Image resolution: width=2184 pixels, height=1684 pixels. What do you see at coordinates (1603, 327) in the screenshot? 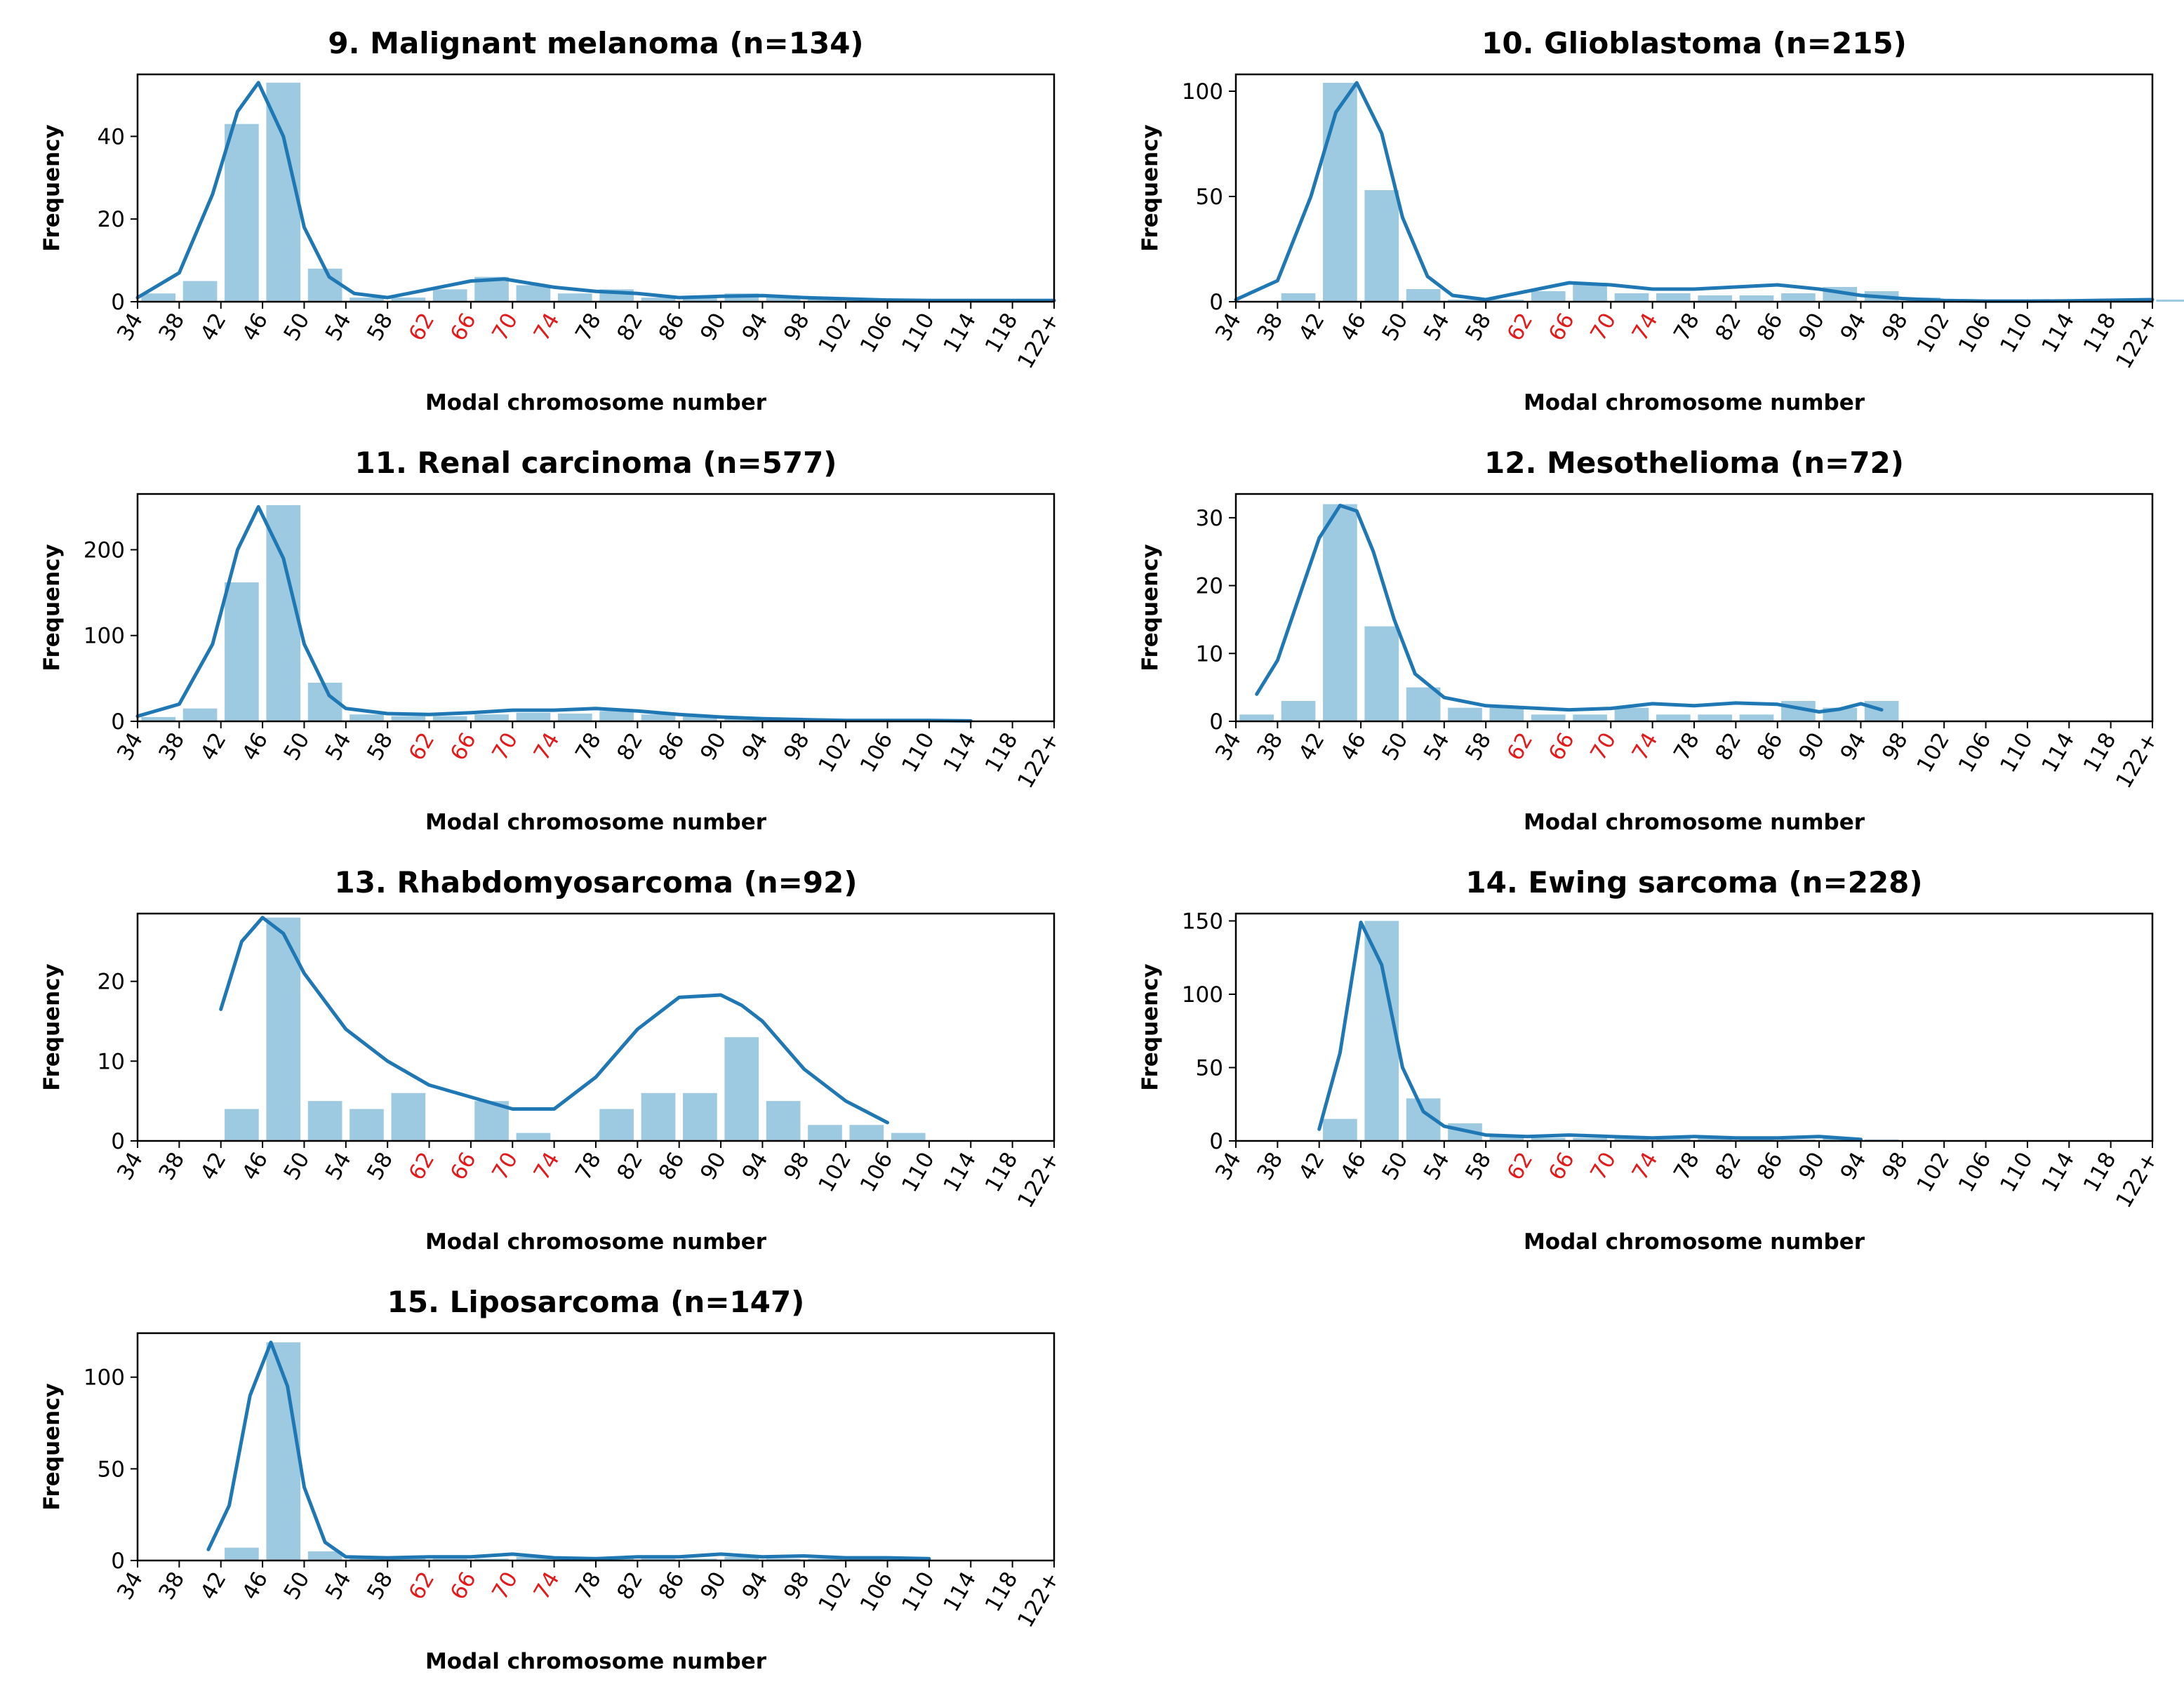
I see `x-tick-label-70: 70` at bounding box center [1603, 327].